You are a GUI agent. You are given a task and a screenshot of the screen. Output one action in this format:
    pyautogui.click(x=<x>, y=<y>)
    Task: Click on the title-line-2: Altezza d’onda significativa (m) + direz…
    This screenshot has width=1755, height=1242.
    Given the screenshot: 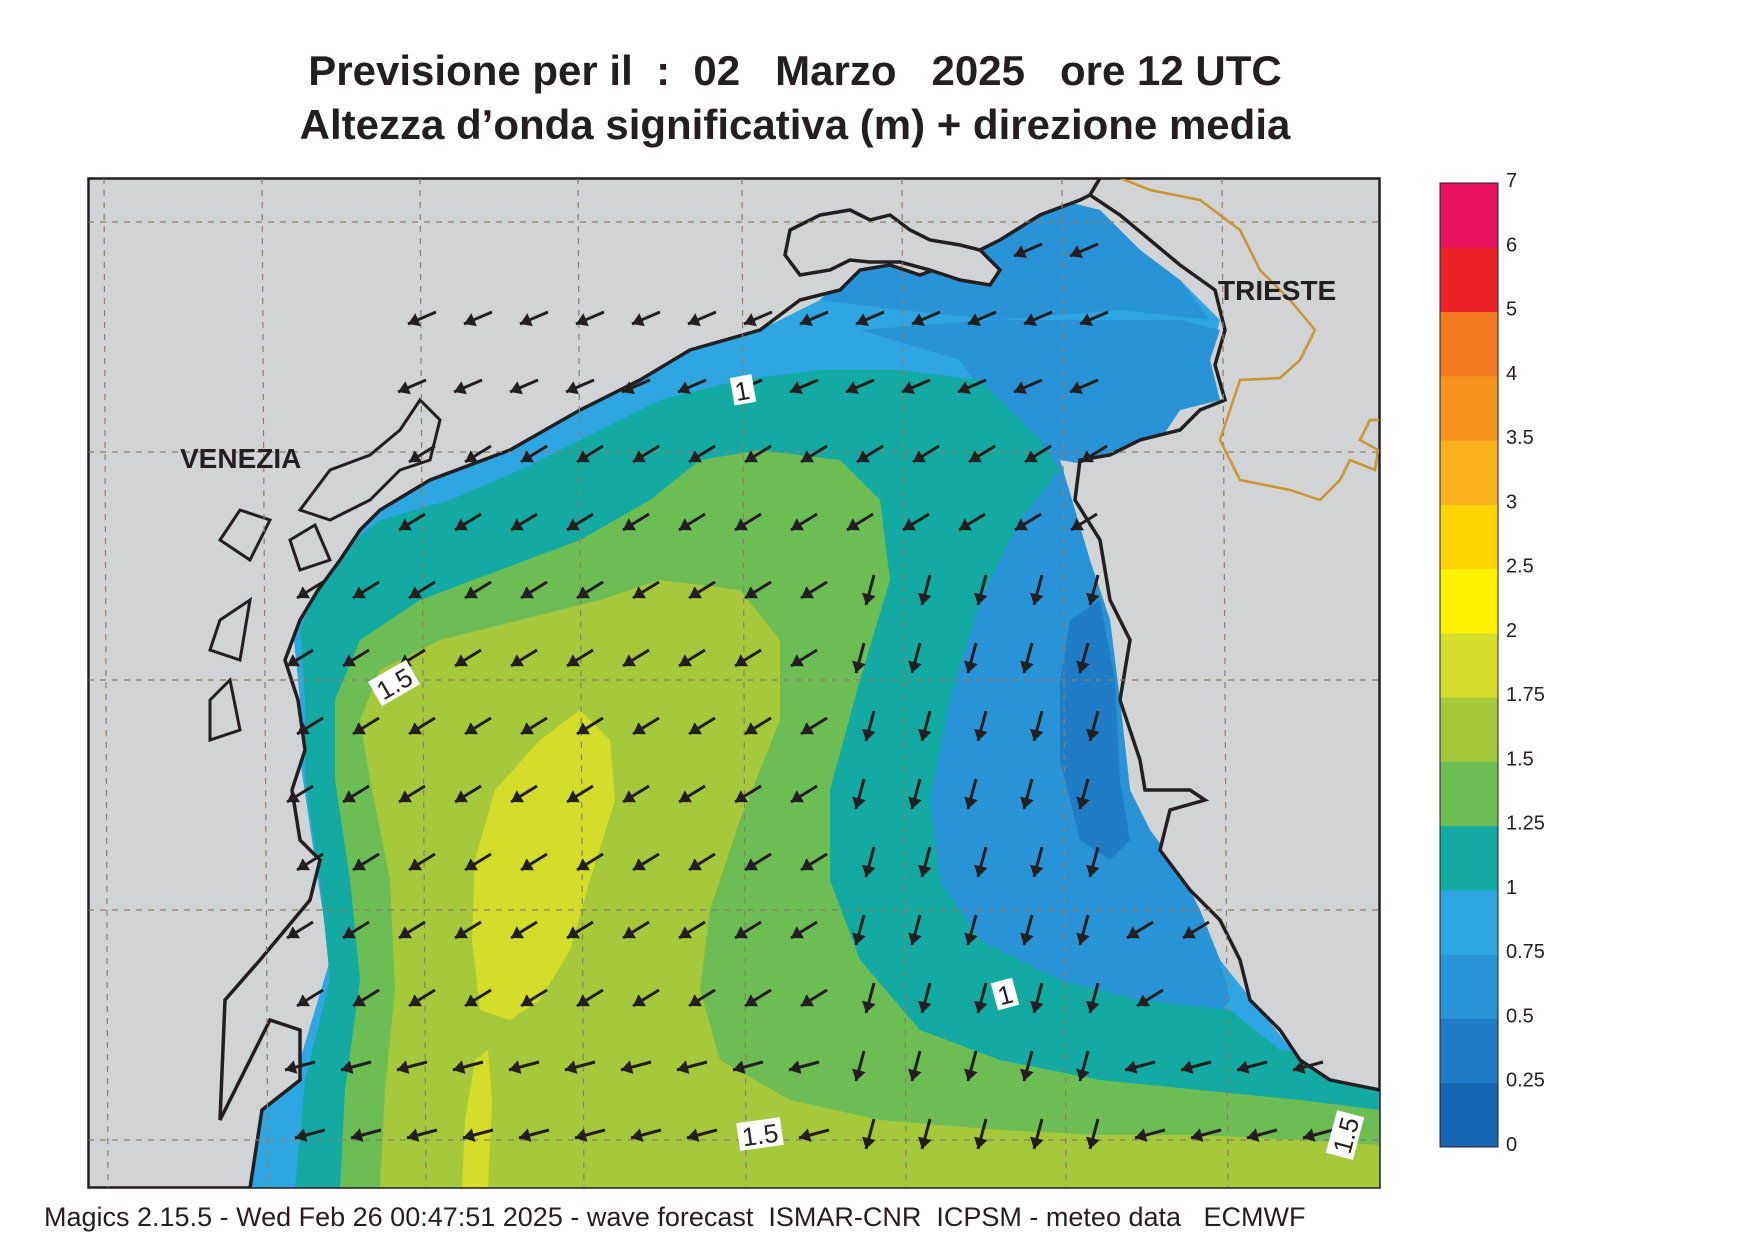 What is the action you would take?
    pyautogui.click(x=795, y=124)
    